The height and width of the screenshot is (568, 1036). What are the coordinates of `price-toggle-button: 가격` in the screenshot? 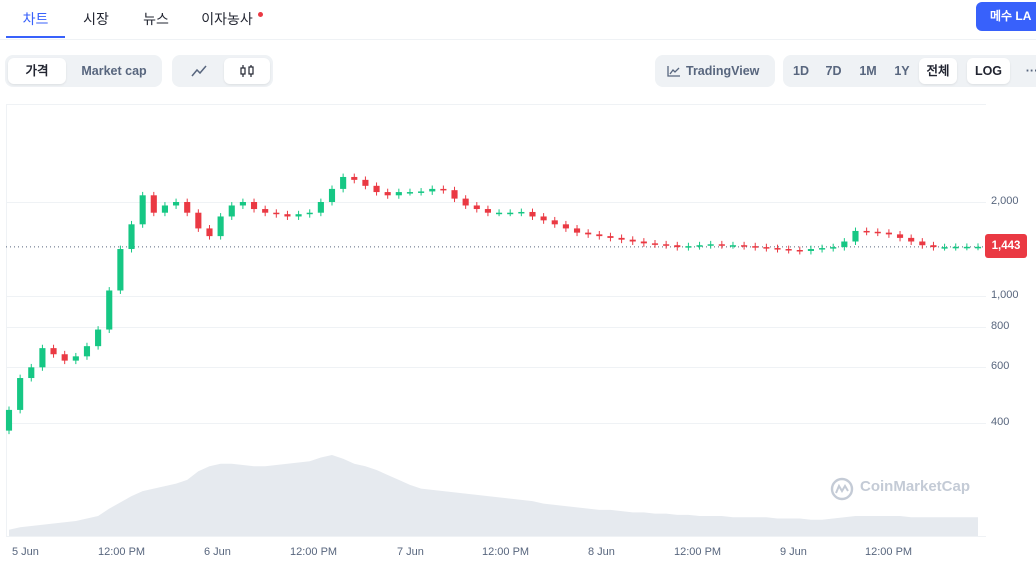 It's located at (37, 71).